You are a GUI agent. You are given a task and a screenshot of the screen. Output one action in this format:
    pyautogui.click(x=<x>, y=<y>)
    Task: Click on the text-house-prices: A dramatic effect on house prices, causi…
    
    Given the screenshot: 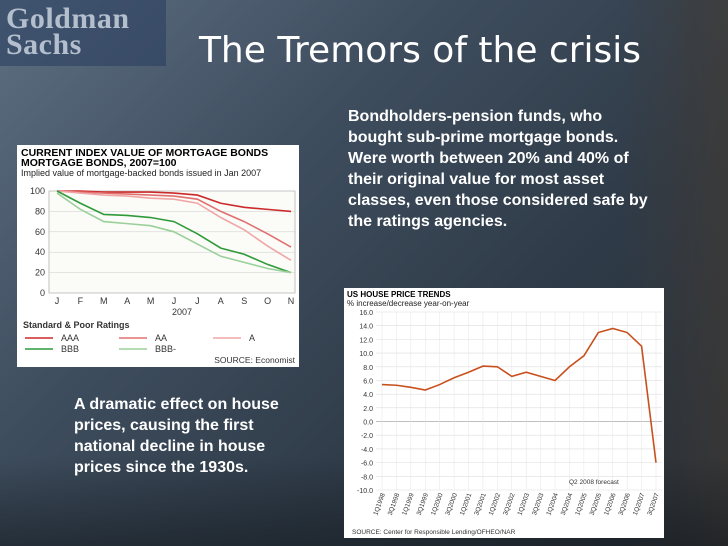 What is the action you would take?
    pyautogui.click(x=176, y=436)
    